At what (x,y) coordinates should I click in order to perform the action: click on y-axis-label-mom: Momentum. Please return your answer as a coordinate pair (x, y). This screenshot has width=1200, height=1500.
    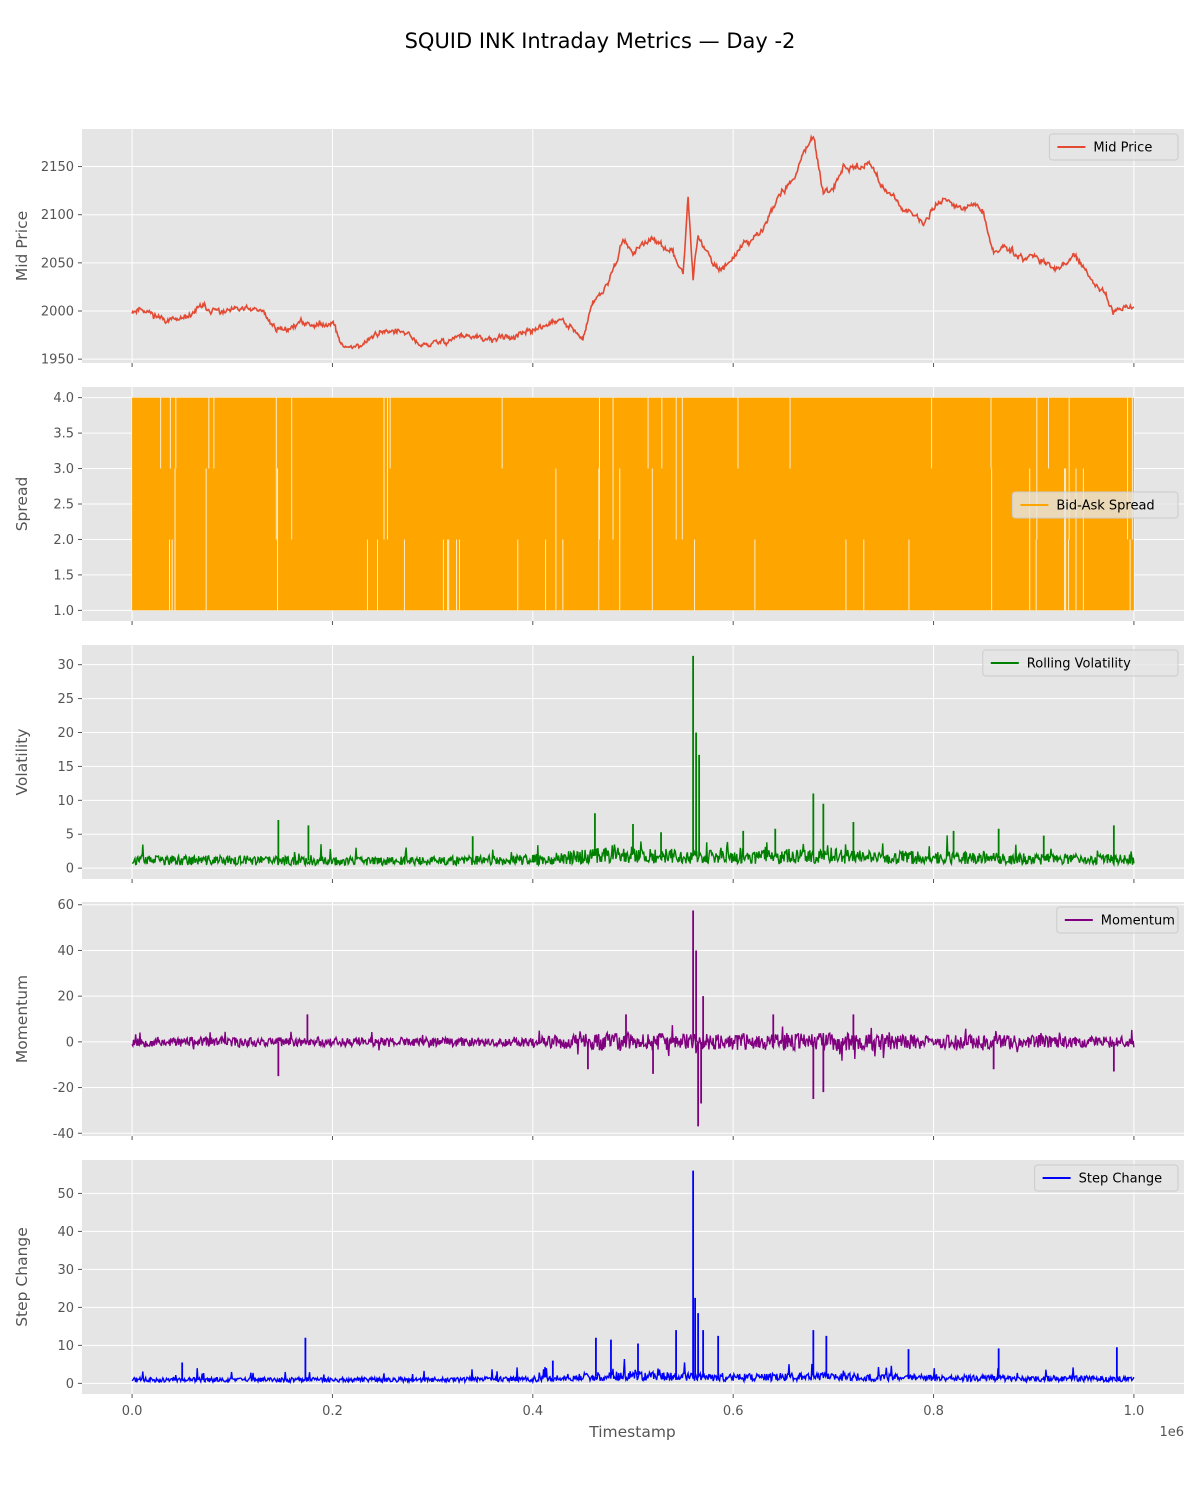
    Looking at the image, I should click on (22, 1019).